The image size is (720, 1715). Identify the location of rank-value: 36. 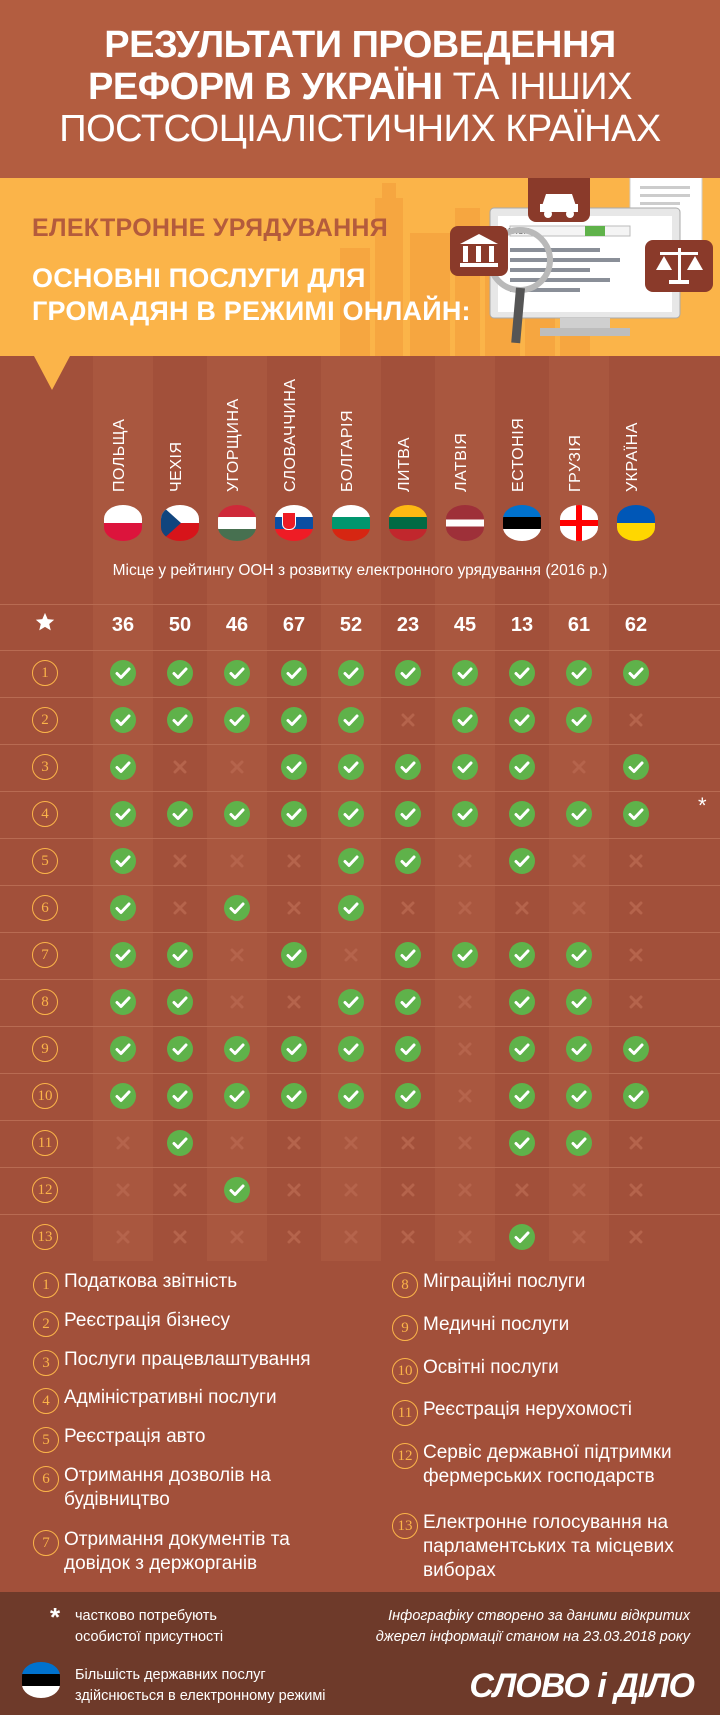
(123, 625).